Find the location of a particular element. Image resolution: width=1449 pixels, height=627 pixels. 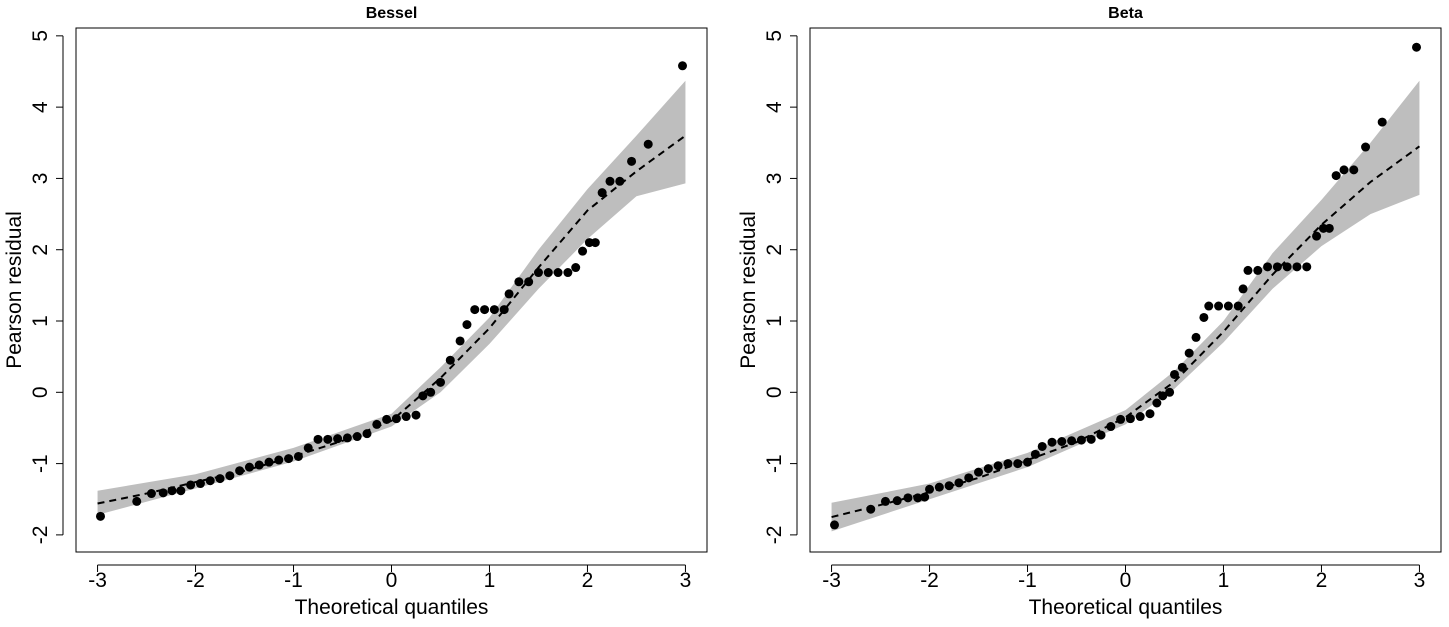

y-tick-label: 0 is located at coordinates (774, 392).